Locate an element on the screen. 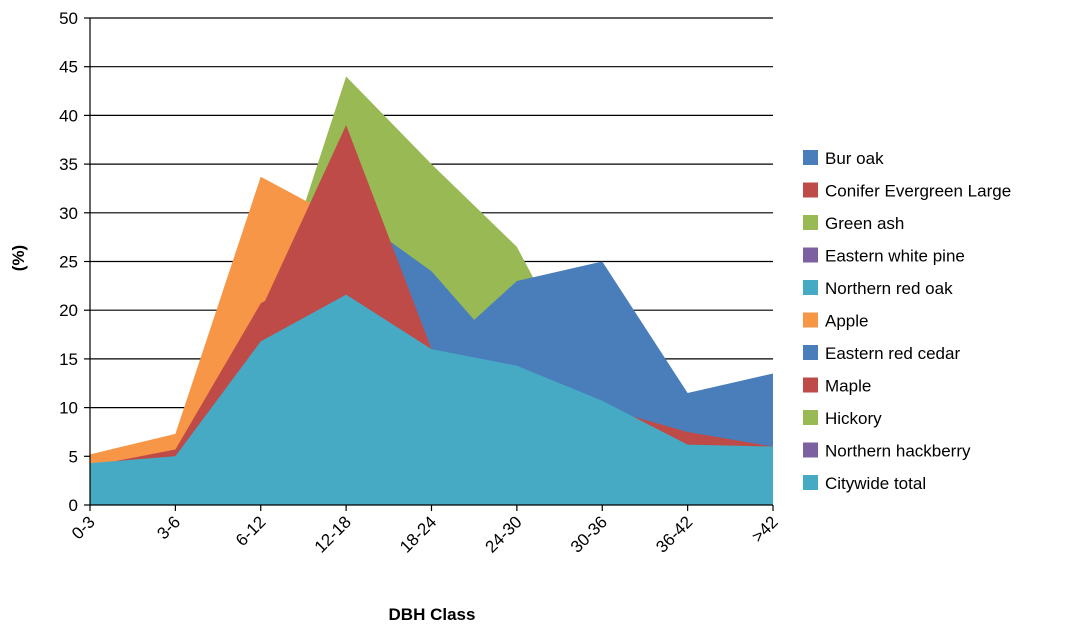  y-tick-label: 45 is located at coordinates (68, 67).